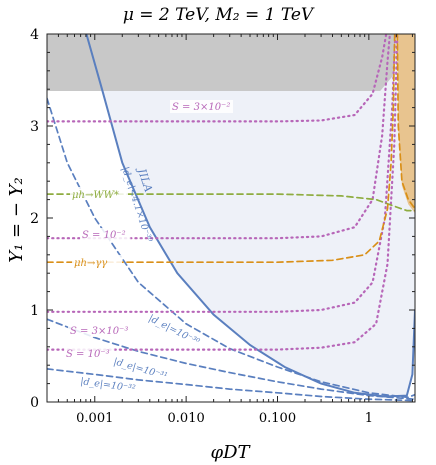 Image resolution: width=436 pixels, height=465 pixels. Describe the element at coordinates (222, 62) in the screenshot. I see `region-gray` at that location.